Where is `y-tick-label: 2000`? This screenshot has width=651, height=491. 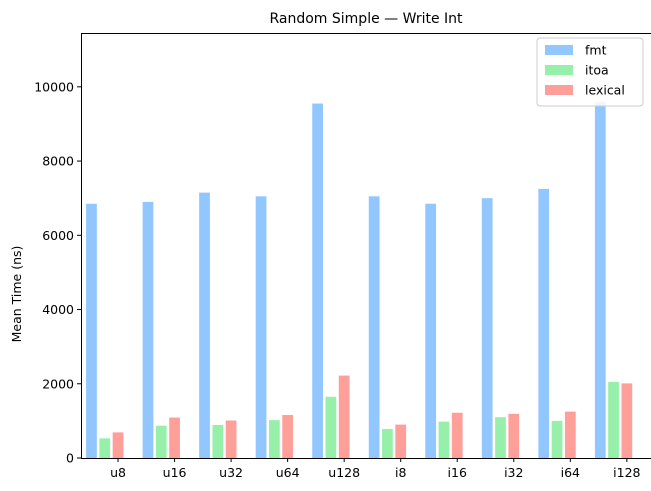 y-tick-label: 2000 is located at coordinates (58, 383).